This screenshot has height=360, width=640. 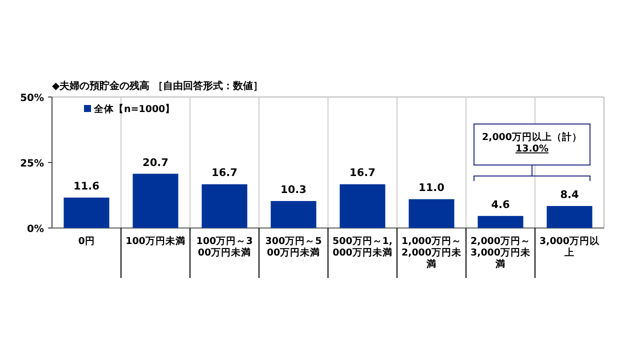 I want to click on x-tick-label: 500万円～1,000万円未満, so click(x=362, y=247).